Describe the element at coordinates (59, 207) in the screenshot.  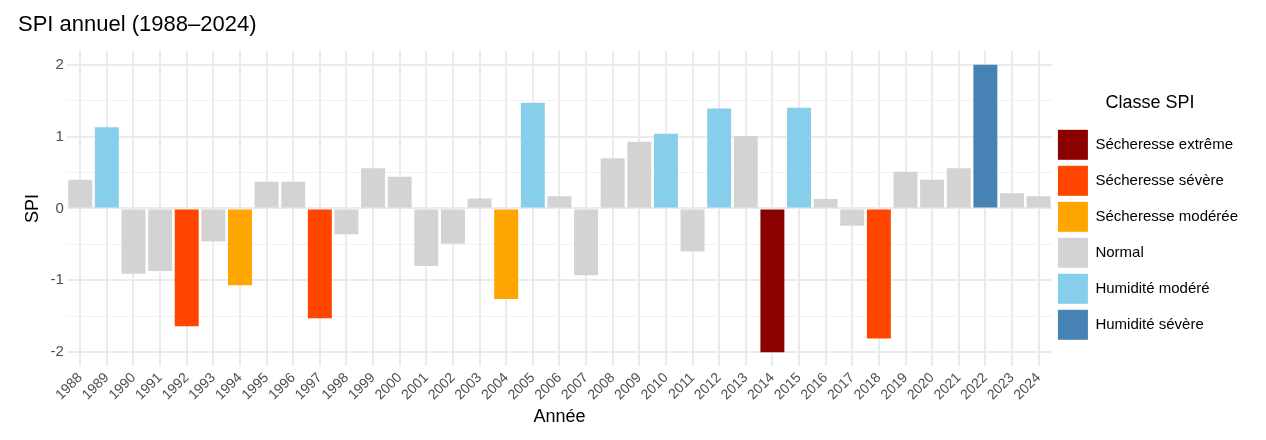
I see `y-tick-label: 0` at that location.